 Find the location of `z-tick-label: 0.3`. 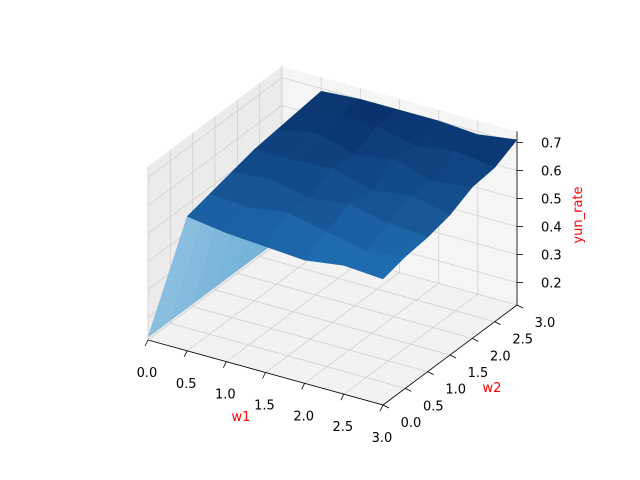

z-tick-label: 0.3 is located at coordinates (551, 256).